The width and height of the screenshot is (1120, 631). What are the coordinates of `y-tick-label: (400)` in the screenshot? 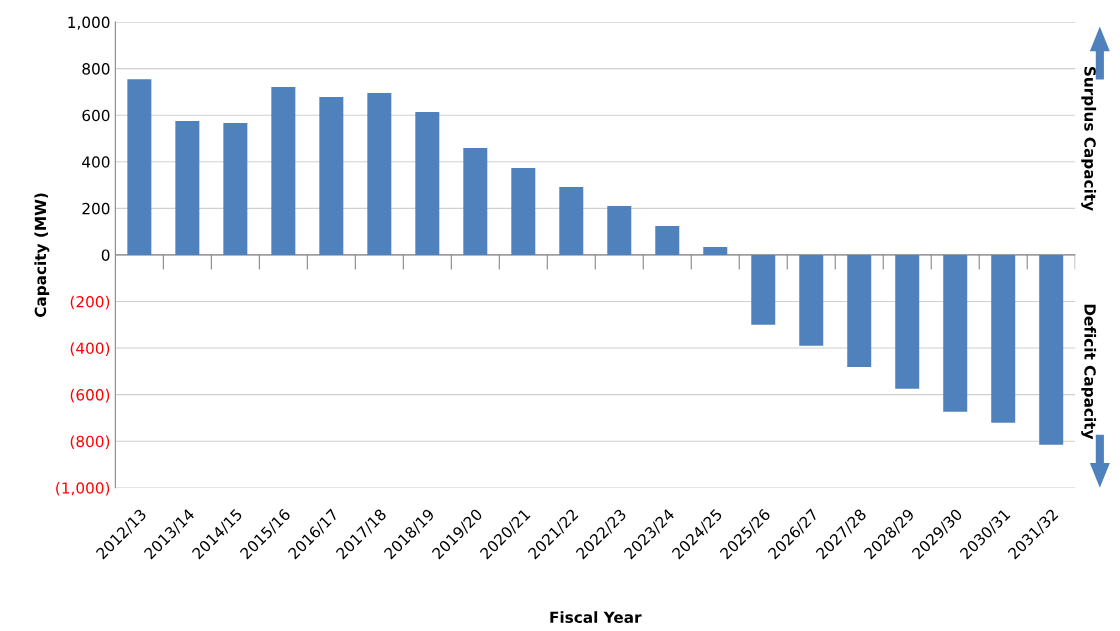 It's located at (90, 349).